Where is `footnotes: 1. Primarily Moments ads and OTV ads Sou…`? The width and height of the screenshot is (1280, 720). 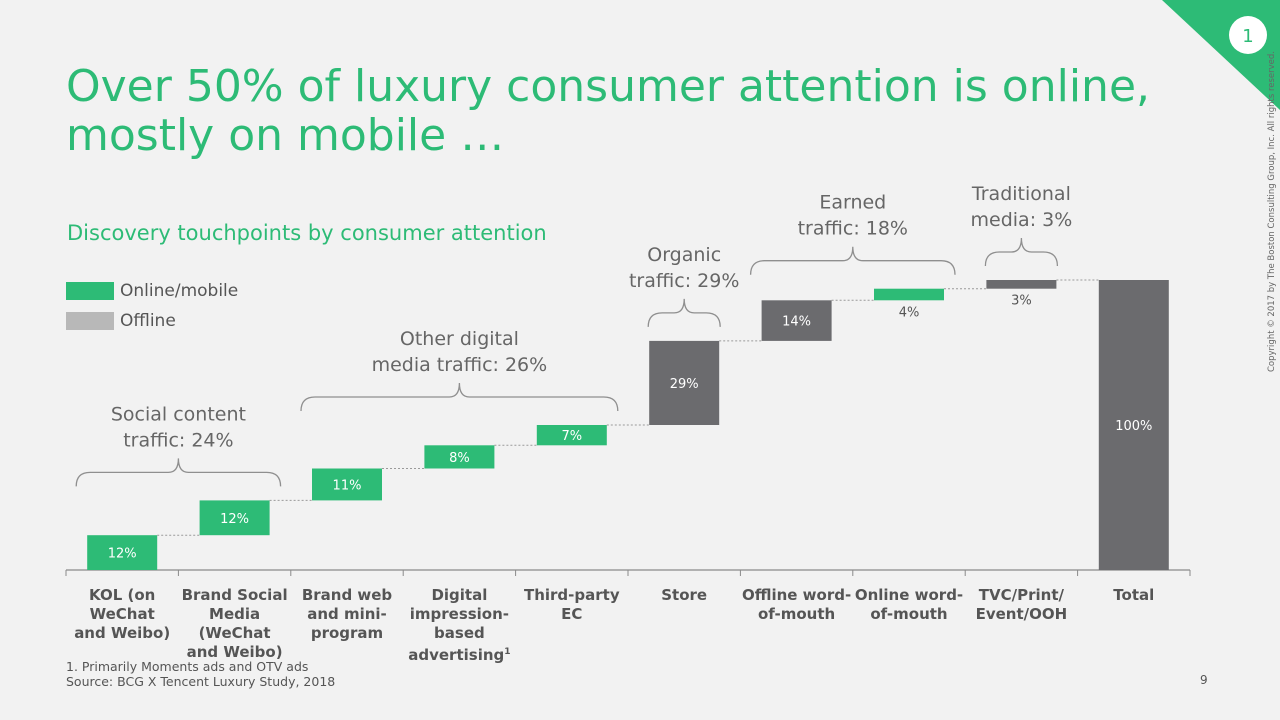
footnotes: 1. Primarily Moments ads and OTV ads Sou… is located at coordinates (200, 674).